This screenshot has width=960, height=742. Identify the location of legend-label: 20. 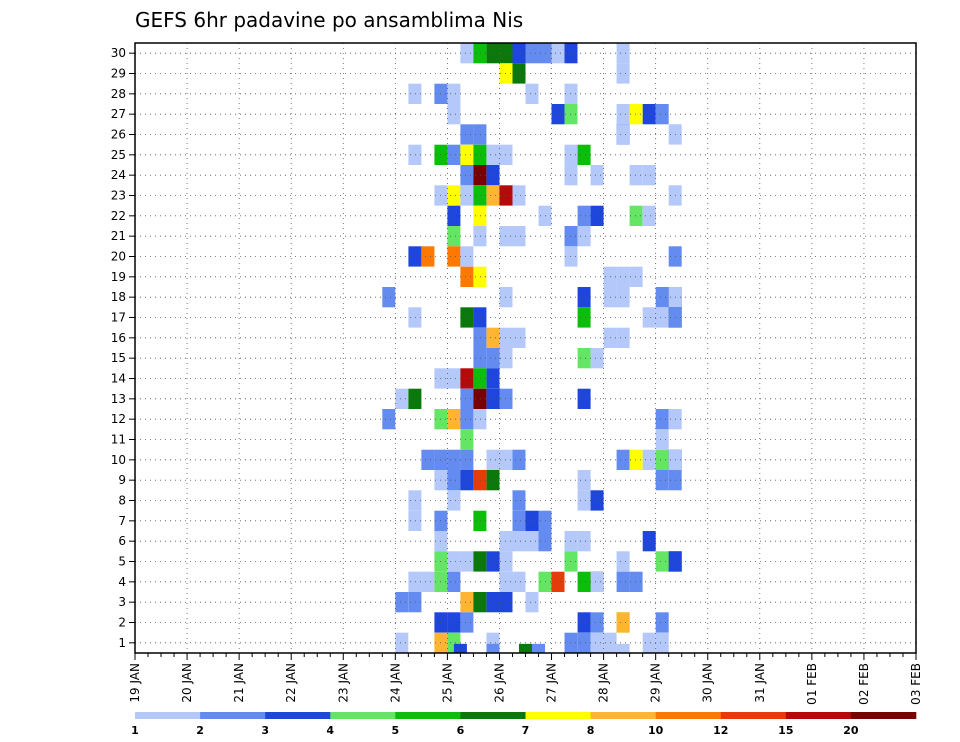
(851, 730).